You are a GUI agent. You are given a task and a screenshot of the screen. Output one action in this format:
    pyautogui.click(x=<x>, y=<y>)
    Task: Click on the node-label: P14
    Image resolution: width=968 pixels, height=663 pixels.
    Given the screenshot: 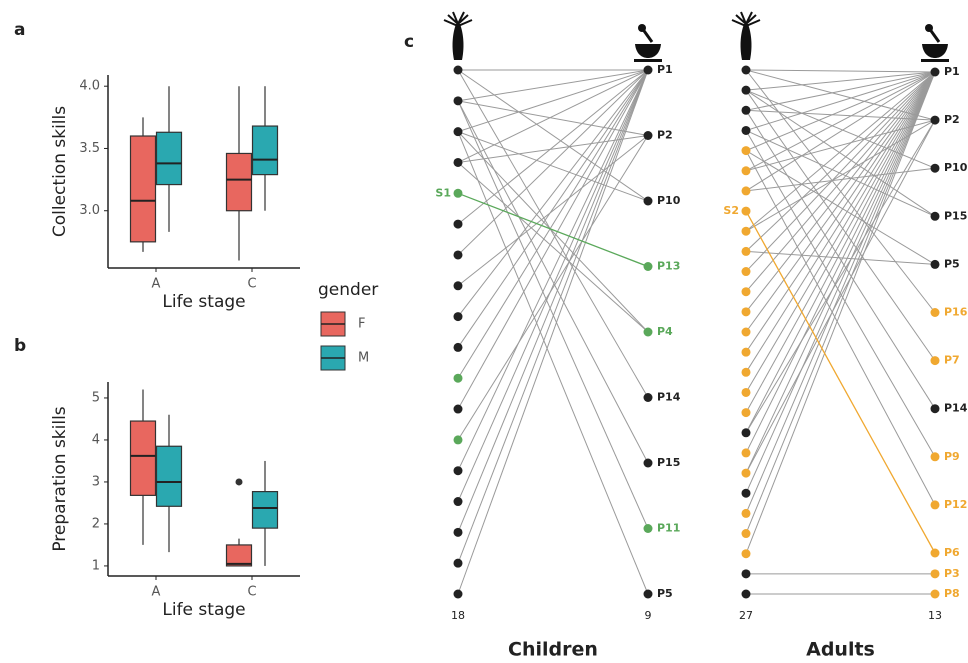 What is the action you would take?
    pyautogui.click(x=669, y=397)
    